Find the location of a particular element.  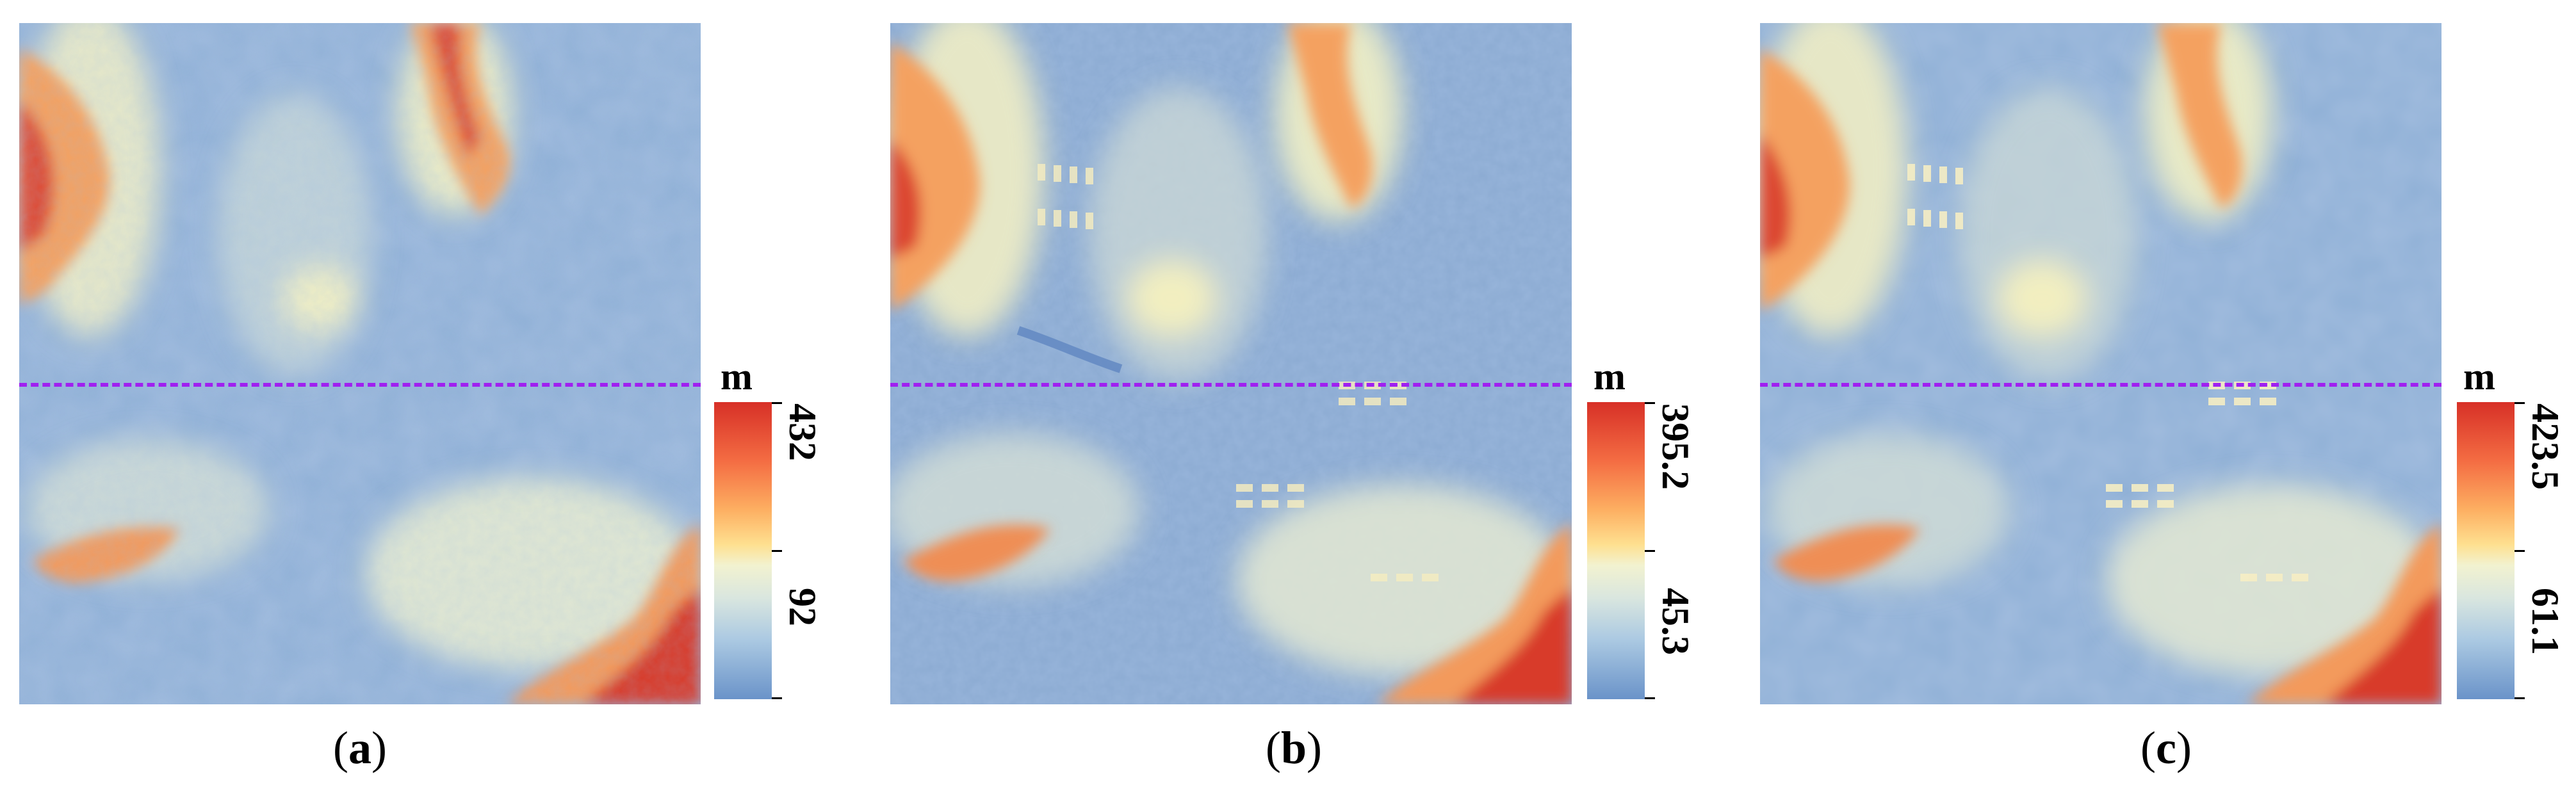

caption-letter: a is located at coordinates (359, 747).